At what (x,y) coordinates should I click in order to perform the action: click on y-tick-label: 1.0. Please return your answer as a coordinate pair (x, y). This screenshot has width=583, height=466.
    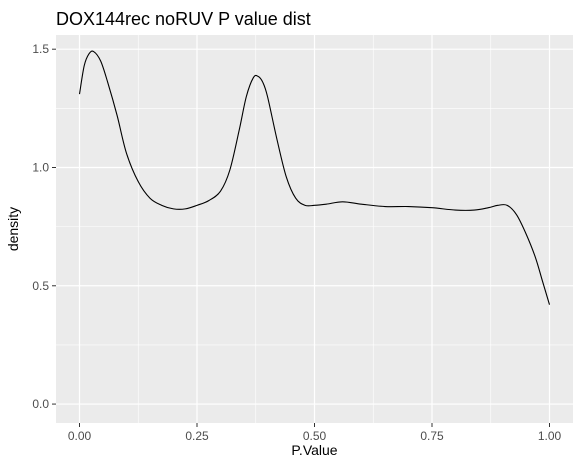
    Looking at the image, I should click on (40, 167).